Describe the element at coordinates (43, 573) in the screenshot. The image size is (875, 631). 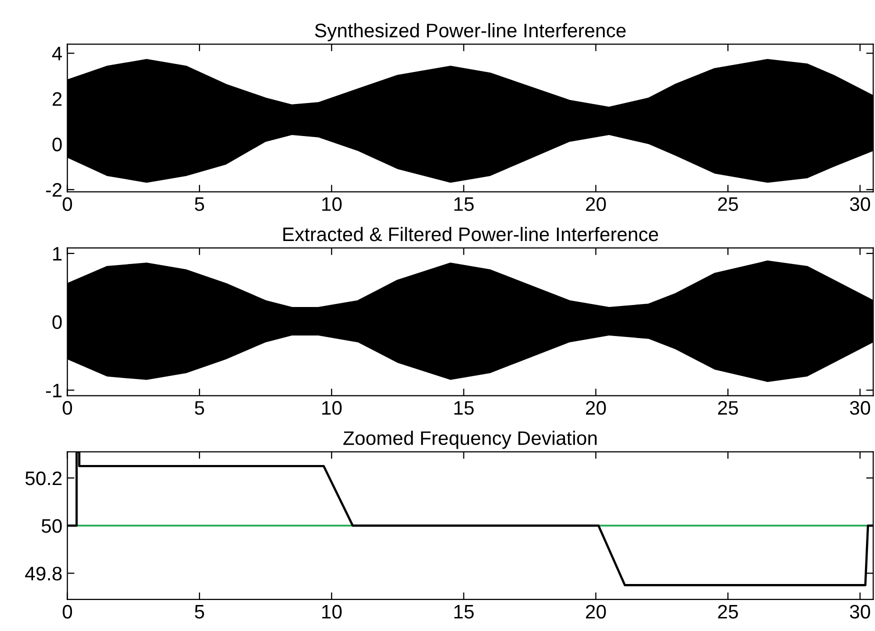
I see `y-tick-label: 49.8` at that location.